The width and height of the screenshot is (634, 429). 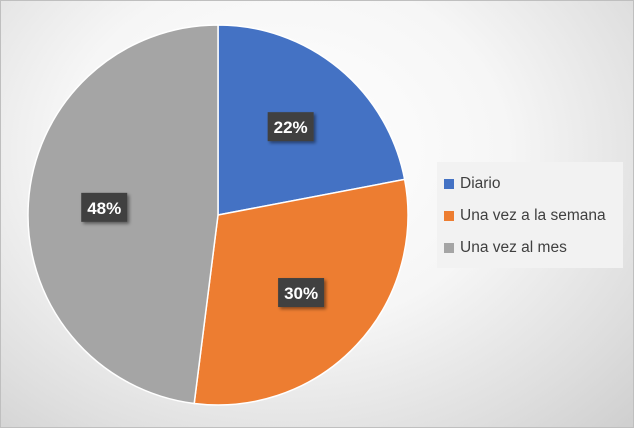 I want to click on data-label-text: 30%, so click(x=301, y=293).